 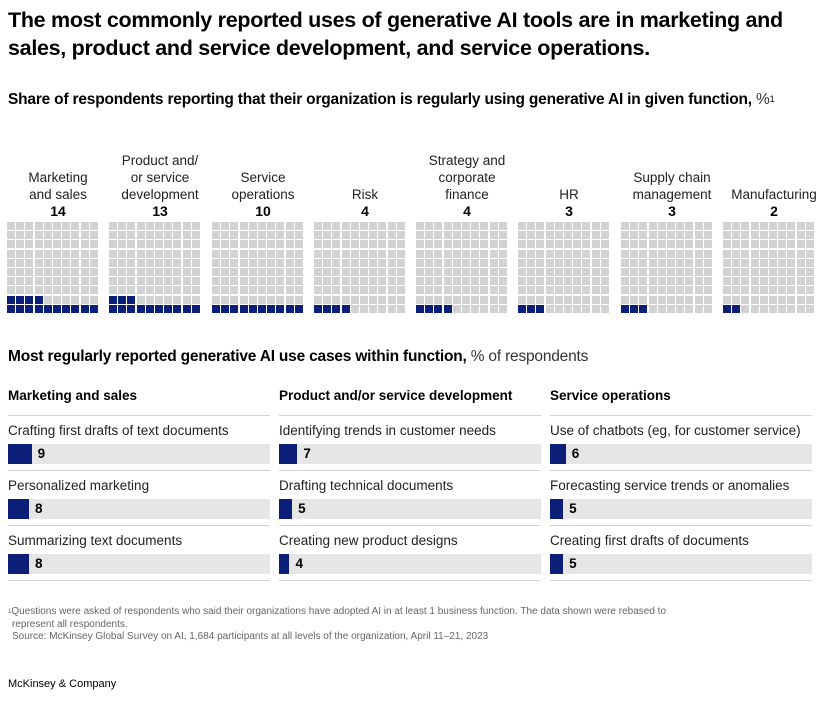 I want to click on use-case-row: Crafting first drafts of text documents 9, so click(x=139, y=443).